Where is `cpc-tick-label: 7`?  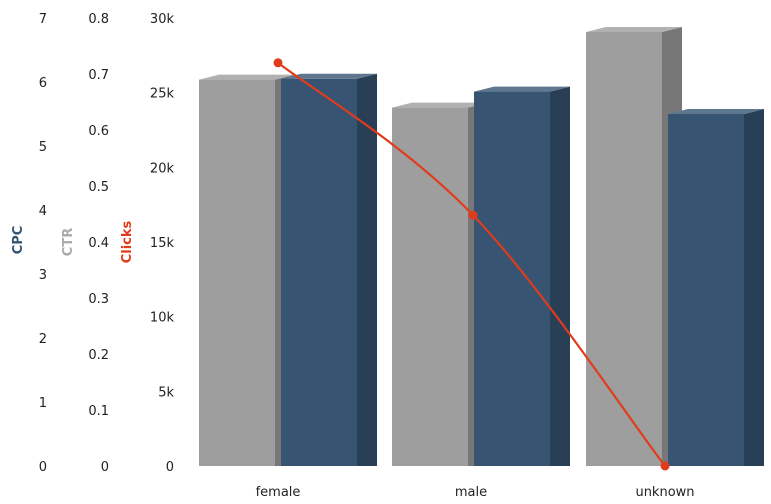
cpc-tick-label: 7 is located at coordinates (43, 19).